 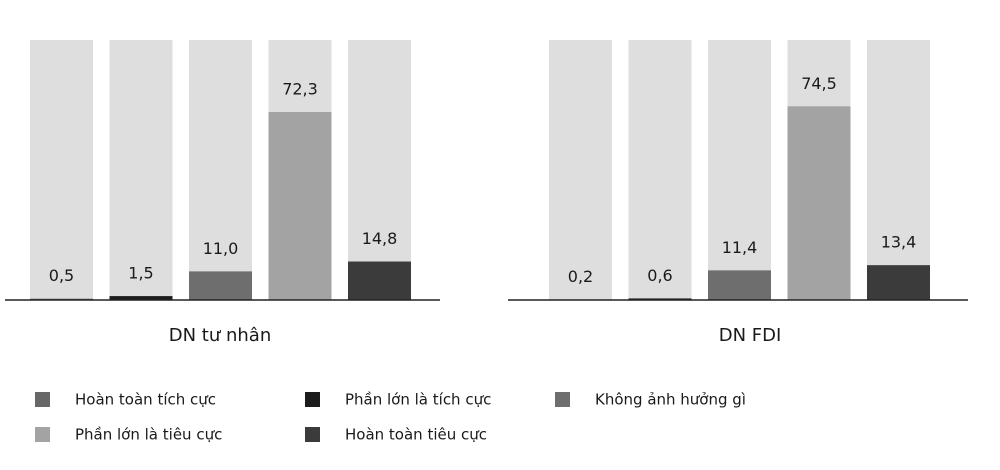 I want to click on chart-title: DN tư nhân, so click(x=220, y=335).